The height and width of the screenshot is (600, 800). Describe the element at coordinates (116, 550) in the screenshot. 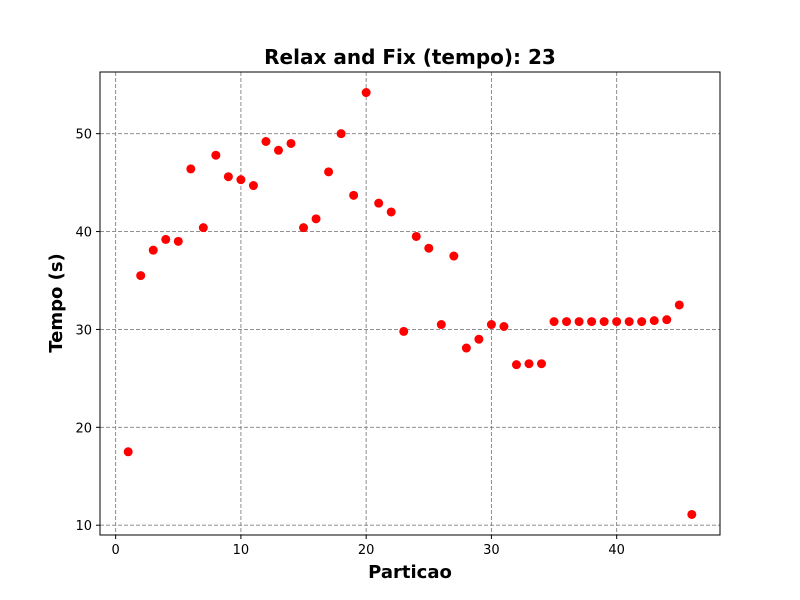

I see `x-tick-label: 0` at that location.